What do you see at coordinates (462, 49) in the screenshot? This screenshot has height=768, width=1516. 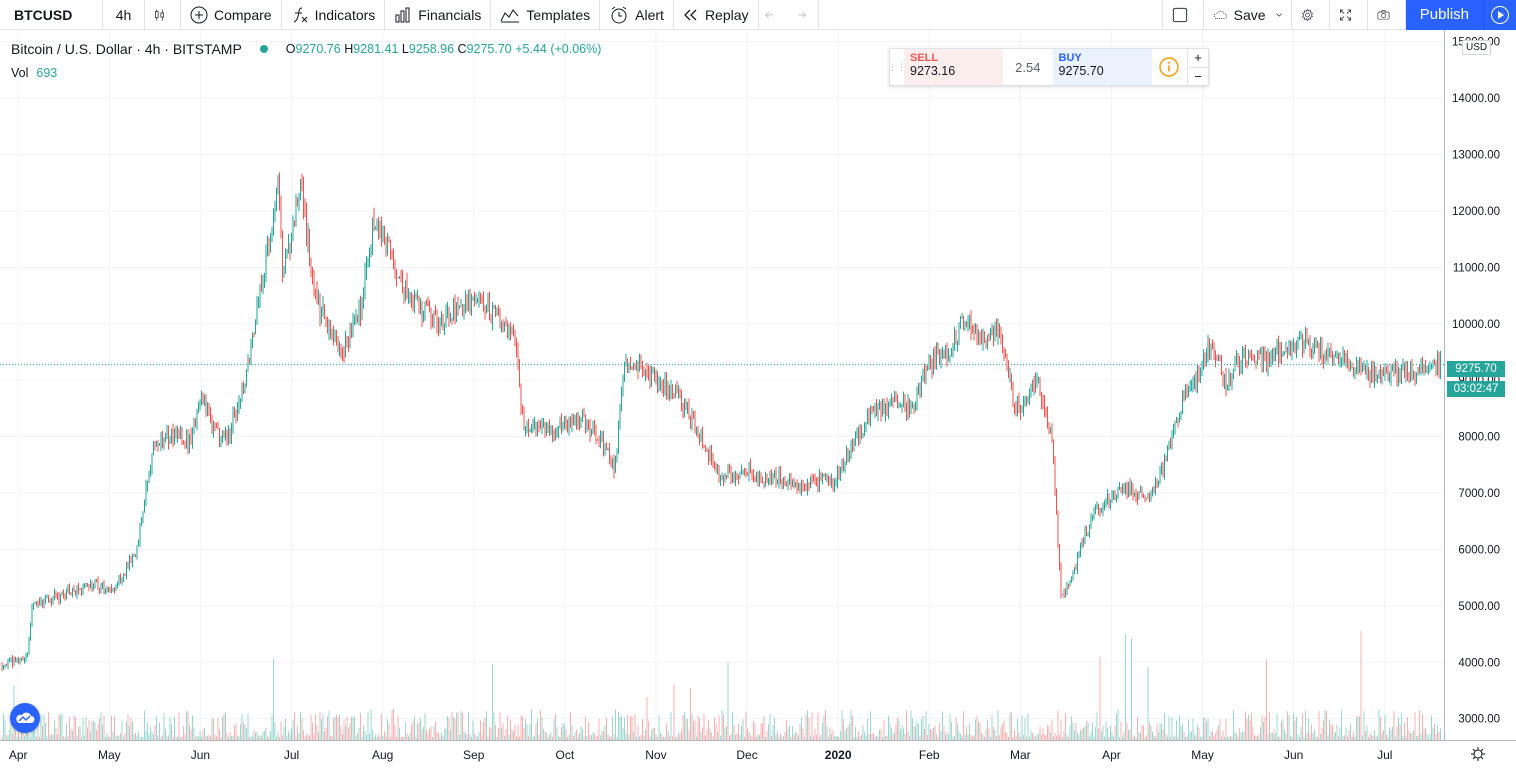 I see `close-label: C` at bounding box center [462, 49].